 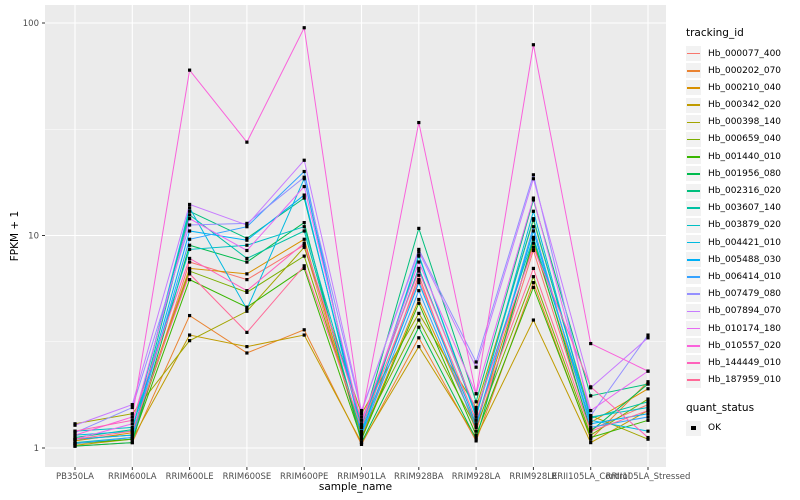 I want to click on legend-item: Hb_005488_030, so click(x=742, y=260).